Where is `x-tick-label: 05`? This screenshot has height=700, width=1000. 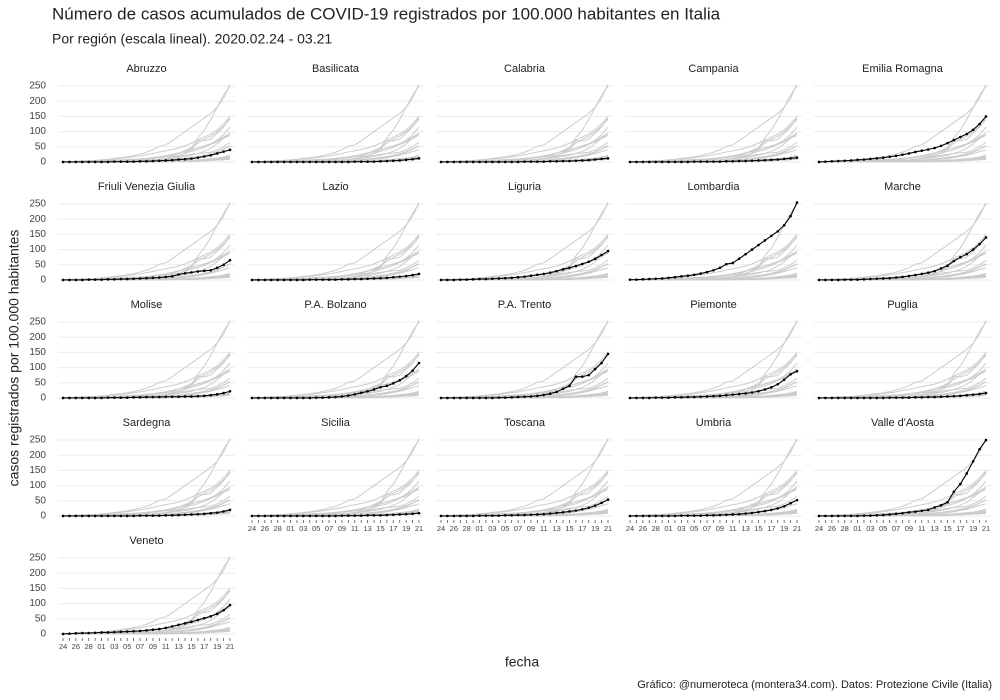 x-tick-label: 05 is located at coordinates (694, 528).